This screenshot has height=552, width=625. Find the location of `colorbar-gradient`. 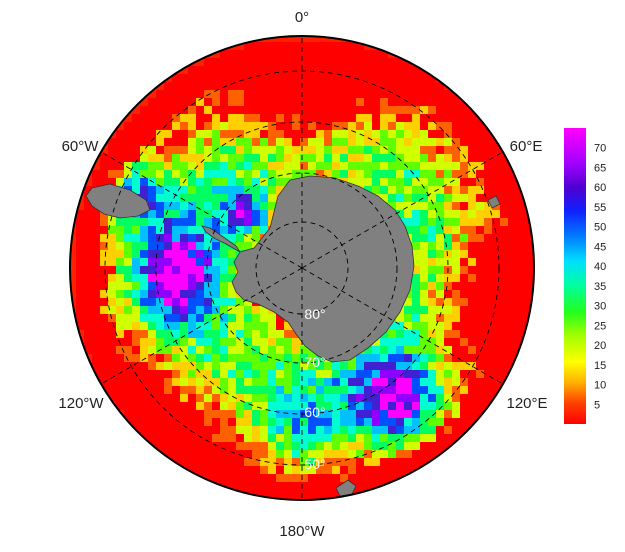

colorbar-gradient is located at coordinates (575, 276).